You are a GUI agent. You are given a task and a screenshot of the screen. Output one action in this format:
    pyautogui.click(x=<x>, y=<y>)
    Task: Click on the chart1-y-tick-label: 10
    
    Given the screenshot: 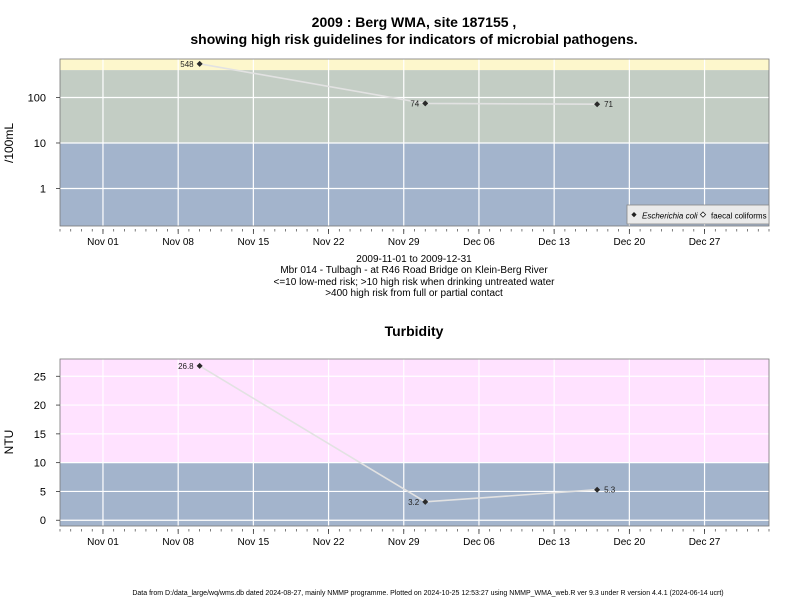 What is the action you would take?
    pyautogui.click(x=40, y=144)
    